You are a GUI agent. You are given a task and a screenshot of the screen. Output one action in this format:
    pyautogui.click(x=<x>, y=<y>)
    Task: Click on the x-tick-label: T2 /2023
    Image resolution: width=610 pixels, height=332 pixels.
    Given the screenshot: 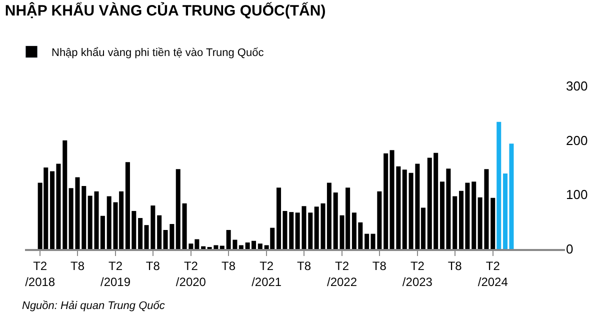 What is the action you would take?
    pyautogui.click(x=417, y=274)
    